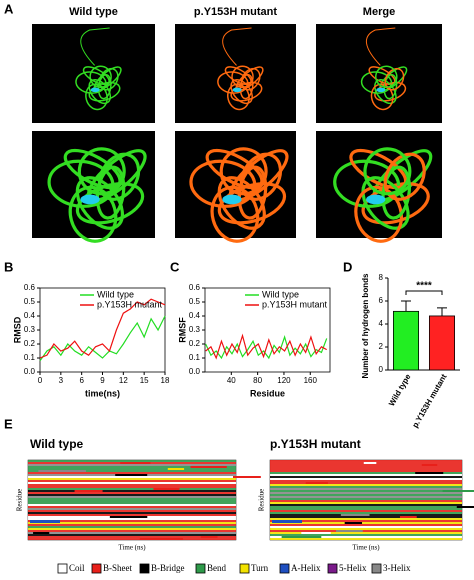 Image resolution: width=474 pixels, height=580 pixels. What do you see at coordinates (381, 277) in the screenshot?
I see `y-tick-label: 8` at bounding box center [381, 277].